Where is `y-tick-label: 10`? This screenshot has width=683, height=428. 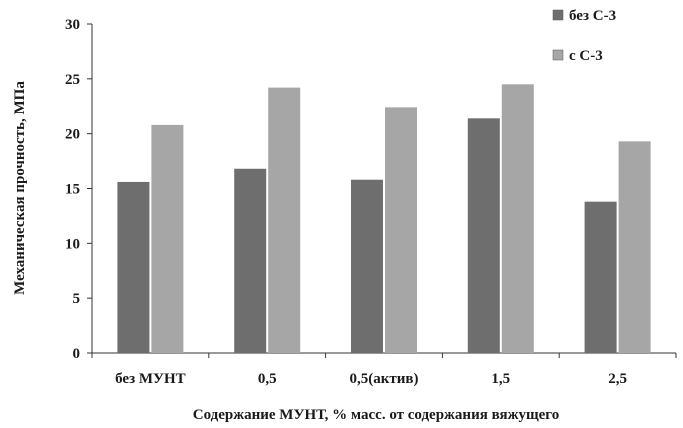 y-tick-label: 10 is located at coordinates (72, 244).